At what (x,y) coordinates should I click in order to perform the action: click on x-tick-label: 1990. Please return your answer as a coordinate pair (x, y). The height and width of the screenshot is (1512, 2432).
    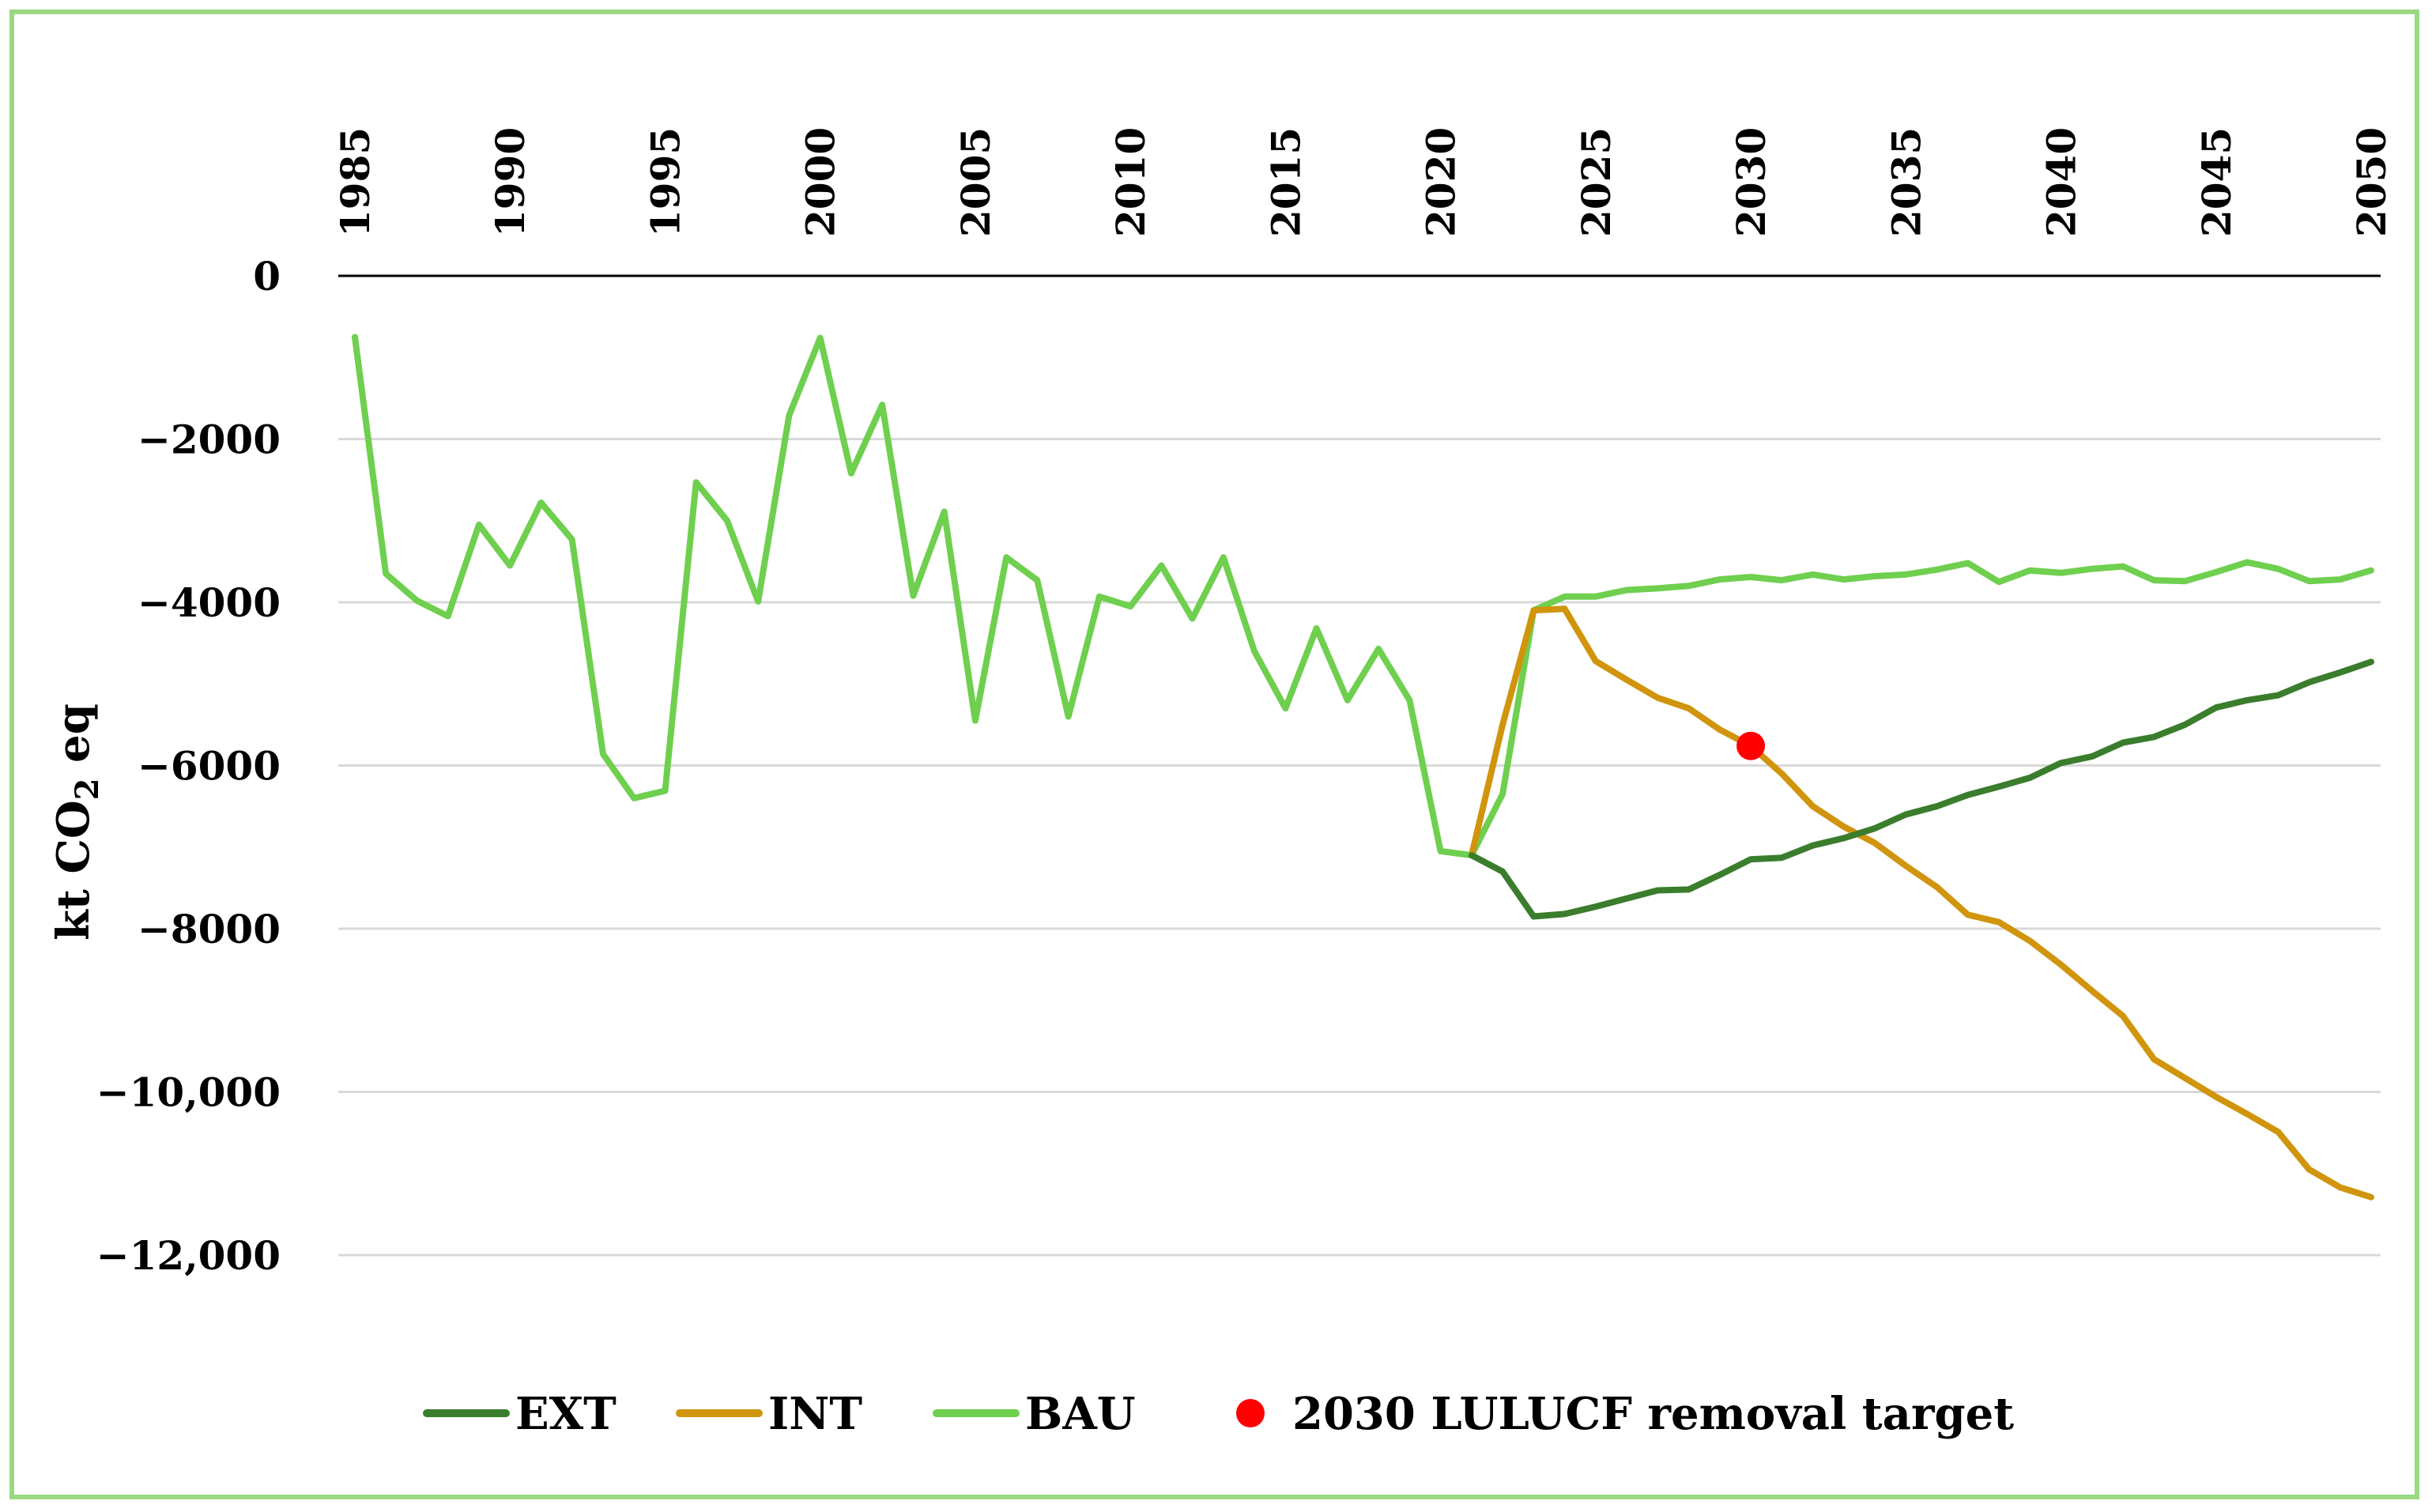
    Looking at the image, I should click on (511, 182).